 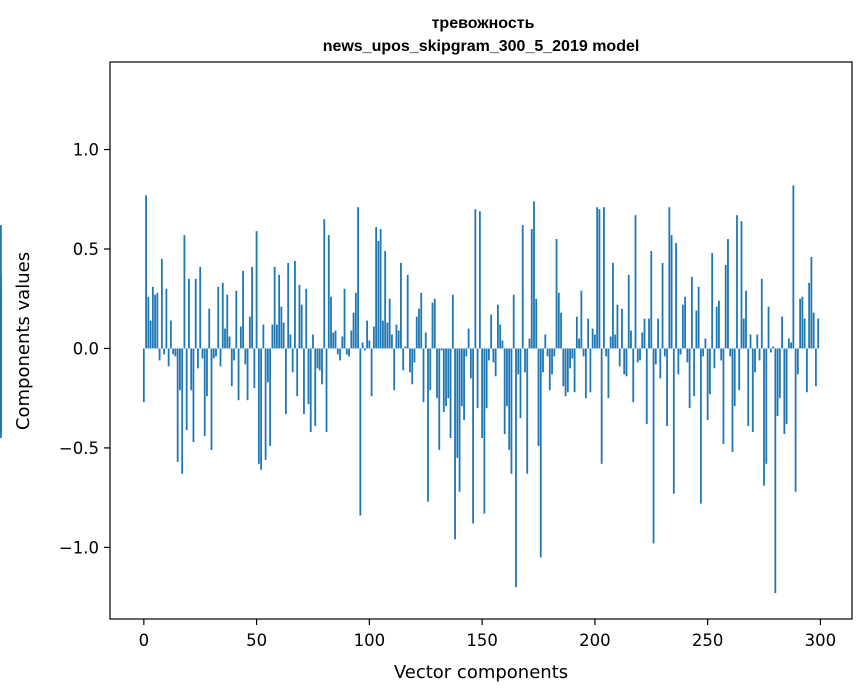 I want to click on x-tick-label-200: 200, so click(x=595, y=640).